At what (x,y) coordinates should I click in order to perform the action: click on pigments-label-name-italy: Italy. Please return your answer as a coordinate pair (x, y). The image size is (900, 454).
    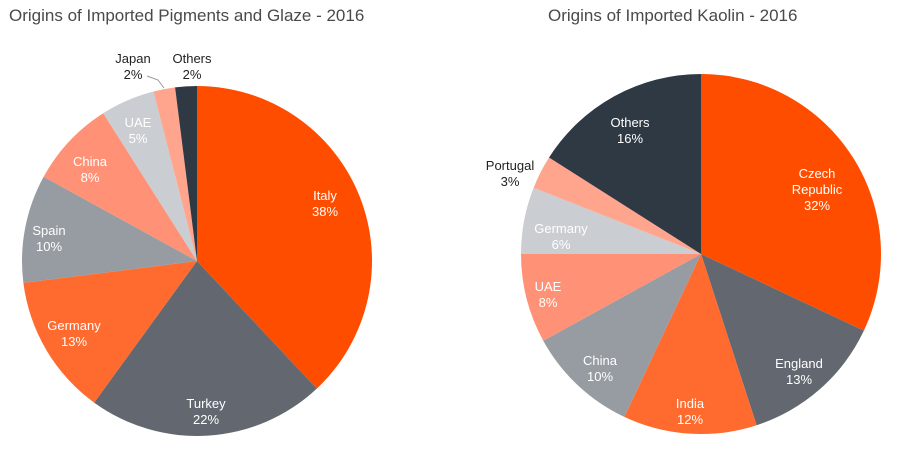
    Looking at the image, I should click on (325, 195).